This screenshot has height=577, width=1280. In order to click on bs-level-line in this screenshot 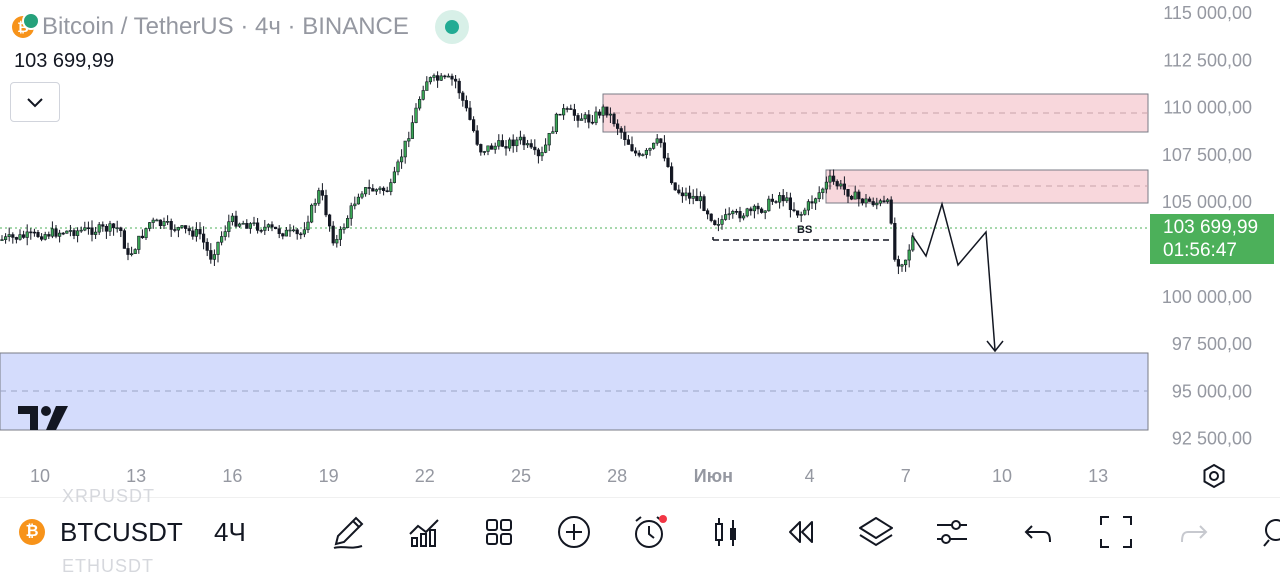, I will do `click(802, 239)`.